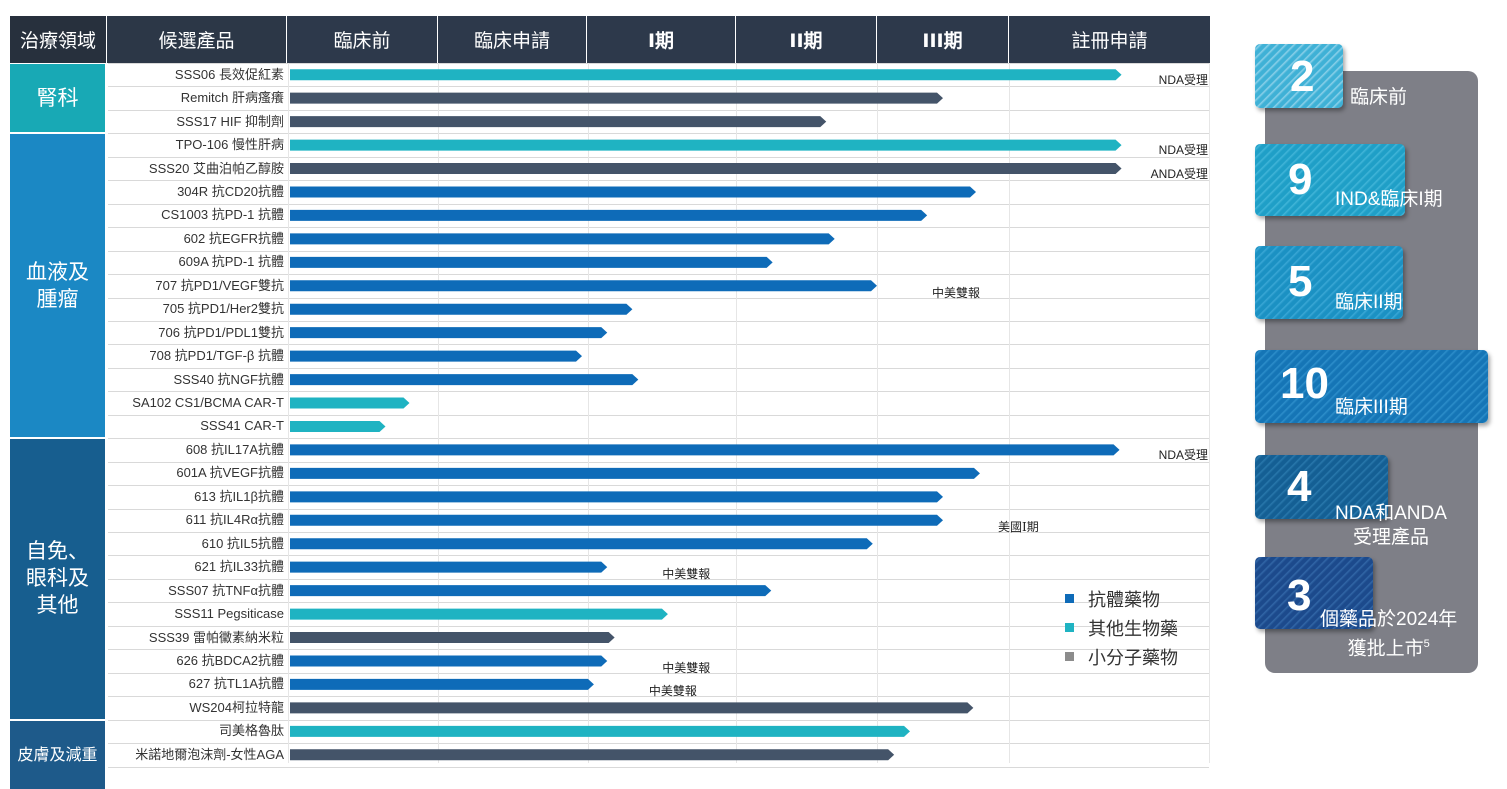 This screenshot has height=789, width=1507. What do you see at coordinates (1371, 407) in the screenshot?
I see `summary-label: 臨床III期` at bounding box center [1371, 407].